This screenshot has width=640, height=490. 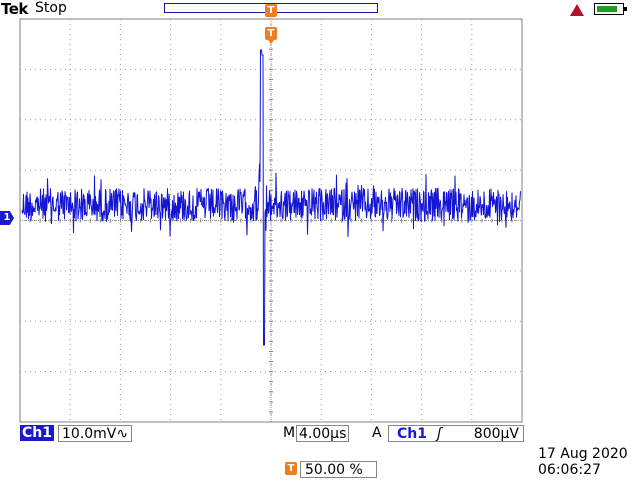 I want to click on ch1-ground-marker-icon: 1, so click(x=7, y=218).